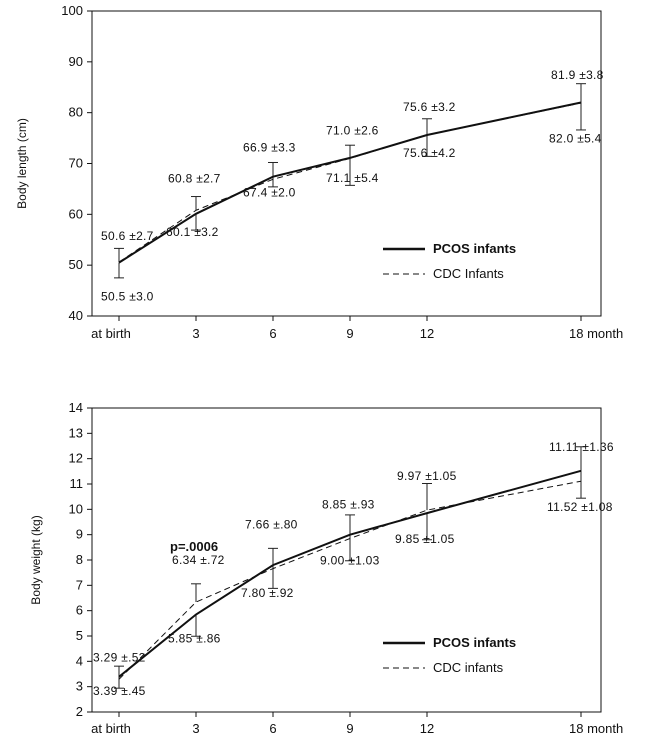 This screenshot has width=651, height=740. Describe the element at coordinates (468, 667) in the screenshot. I see `legend-label-cdc: CDC infants` at that location.